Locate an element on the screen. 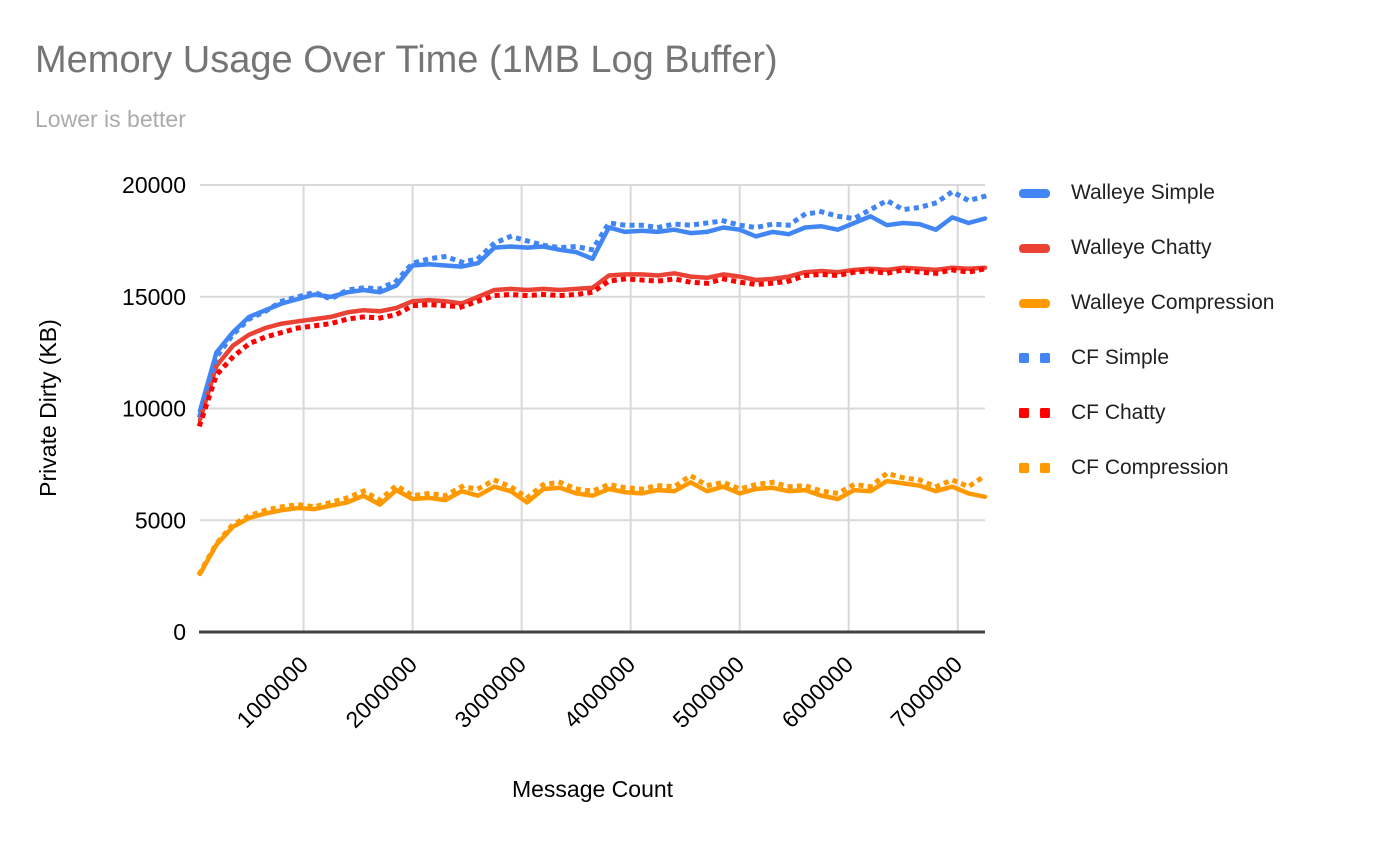  legend-label: CF Chatty is located at coordinates (1118, 412).